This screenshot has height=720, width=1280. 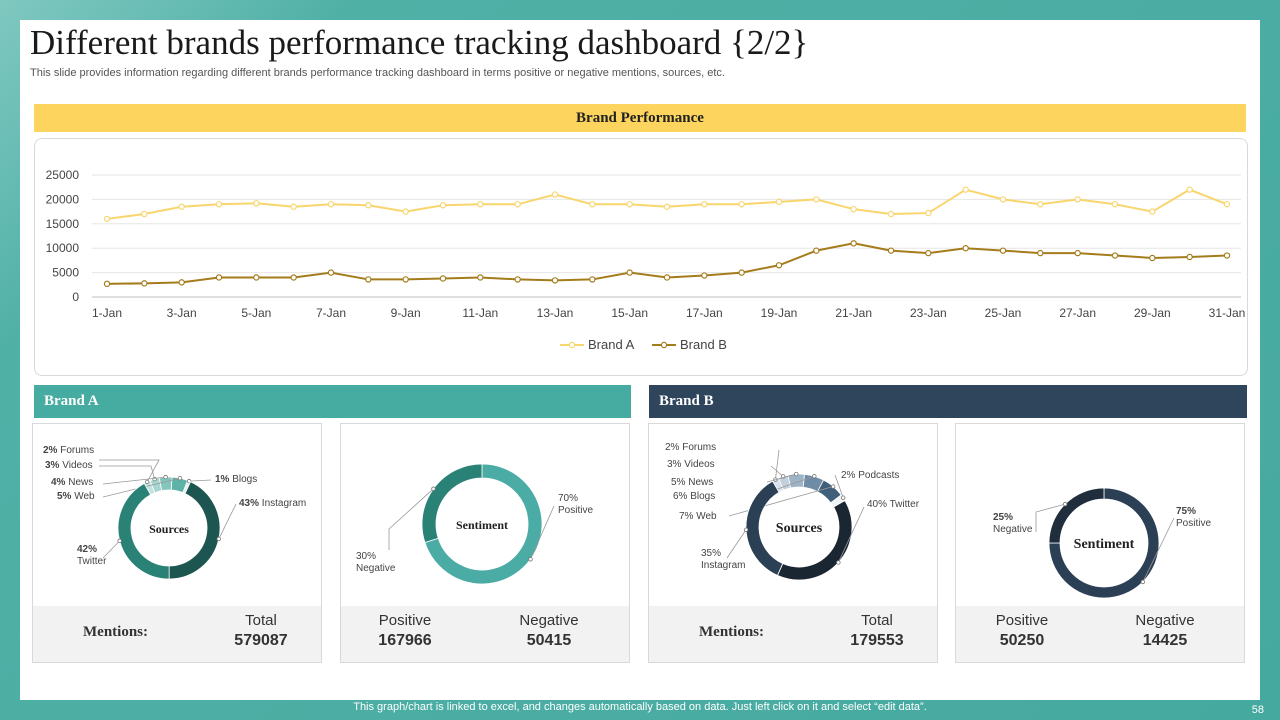 I want to click on brand-b-total: Total 179553, so click(x=877, y=631).